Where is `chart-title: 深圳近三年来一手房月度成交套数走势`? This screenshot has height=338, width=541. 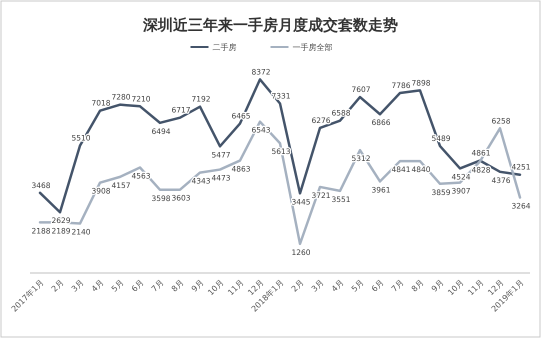 chart-title: 深圳近三年来一手房月度成交套数走势 is located at coordinates (270, 25).